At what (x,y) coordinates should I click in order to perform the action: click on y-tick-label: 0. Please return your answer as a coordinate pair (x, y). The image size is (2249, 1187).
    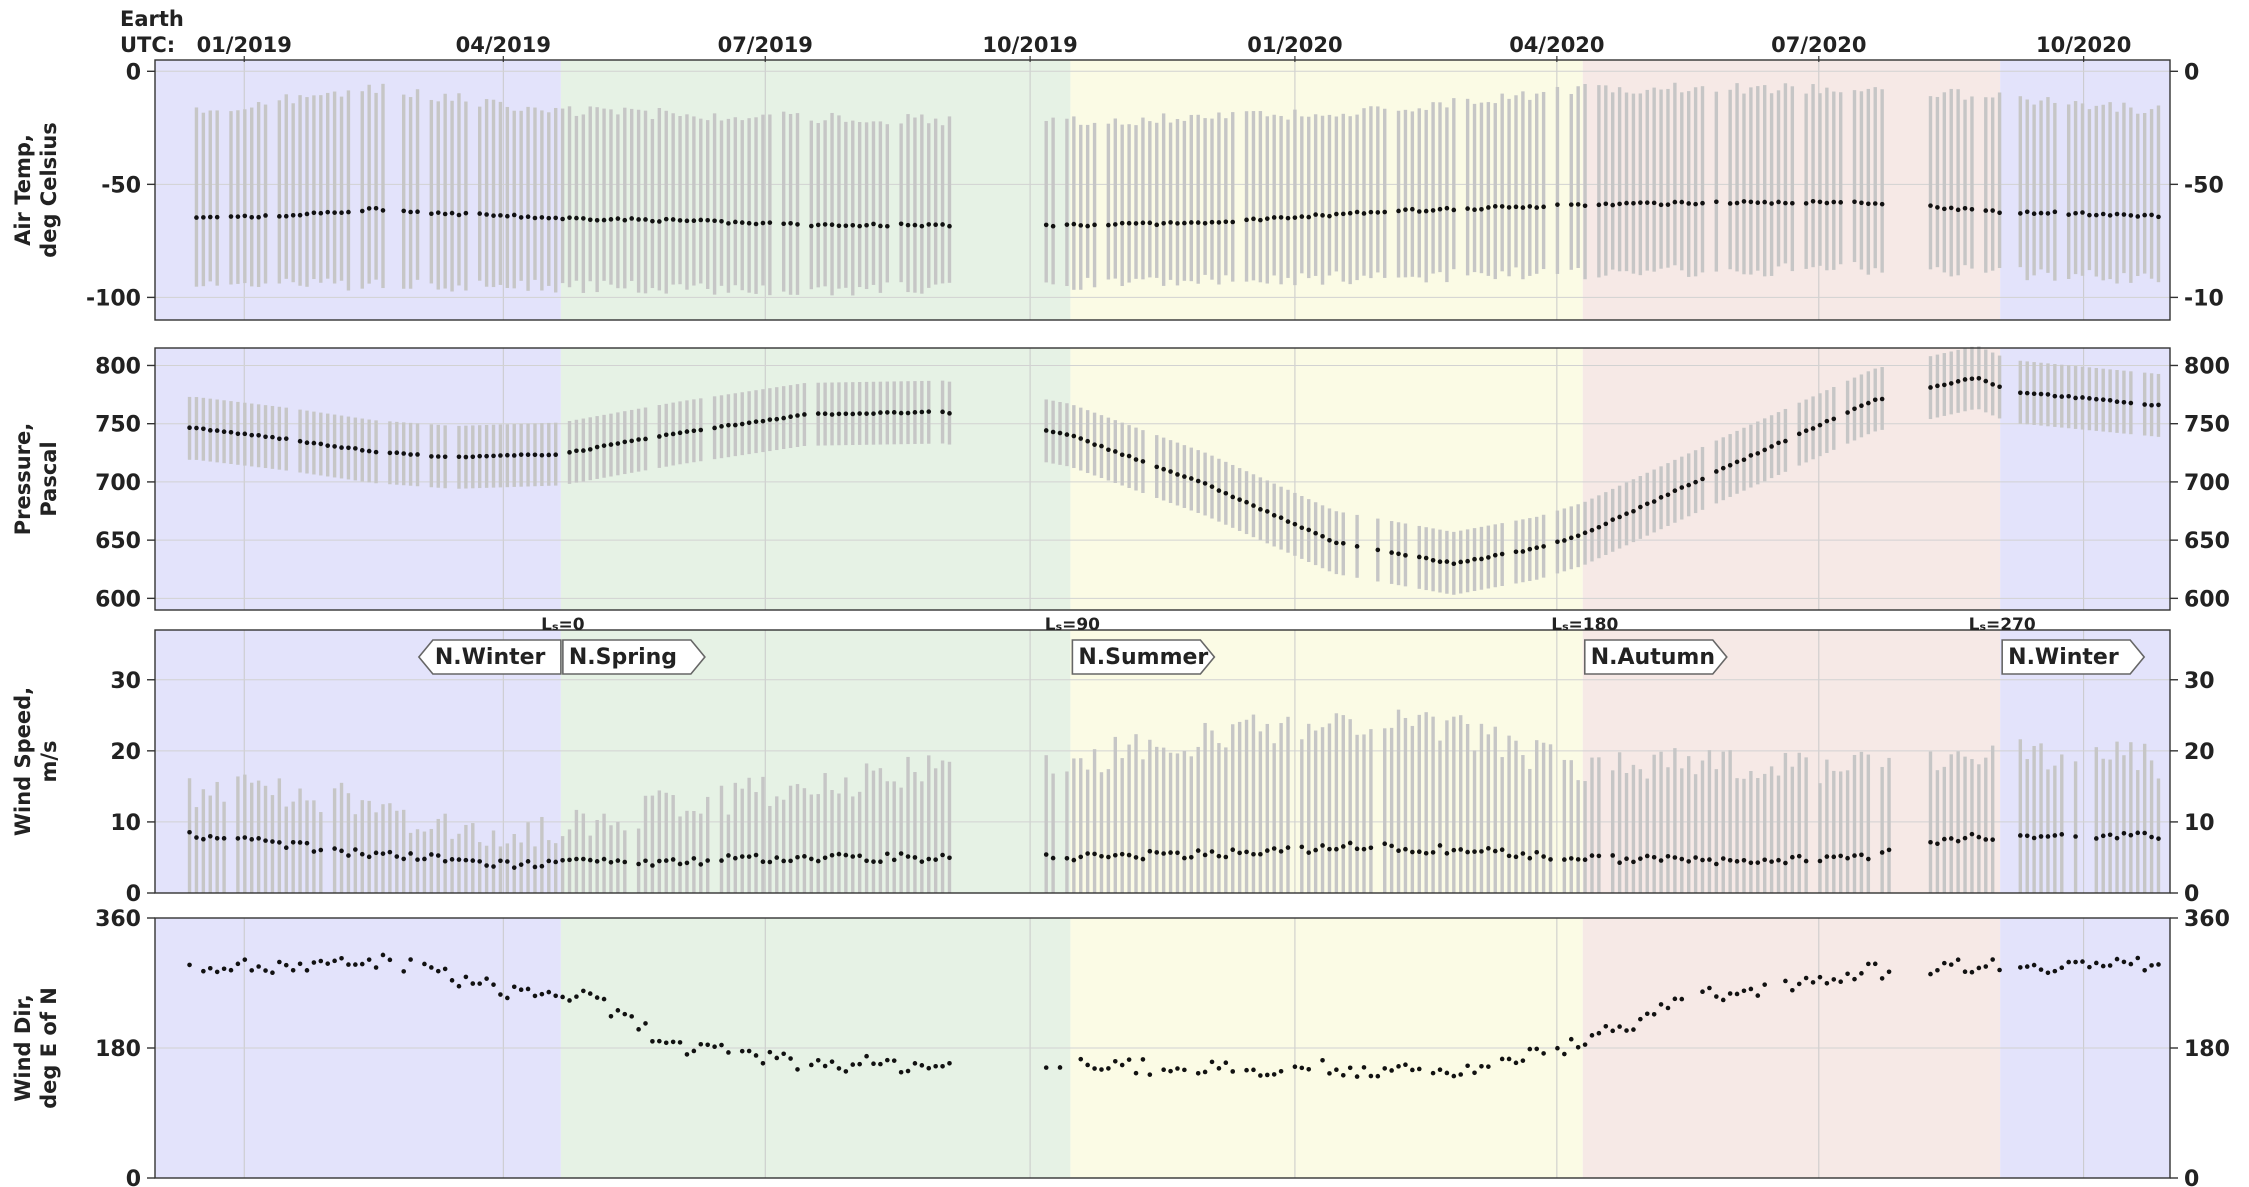
    Looking at the image, I should click on (133, 894).